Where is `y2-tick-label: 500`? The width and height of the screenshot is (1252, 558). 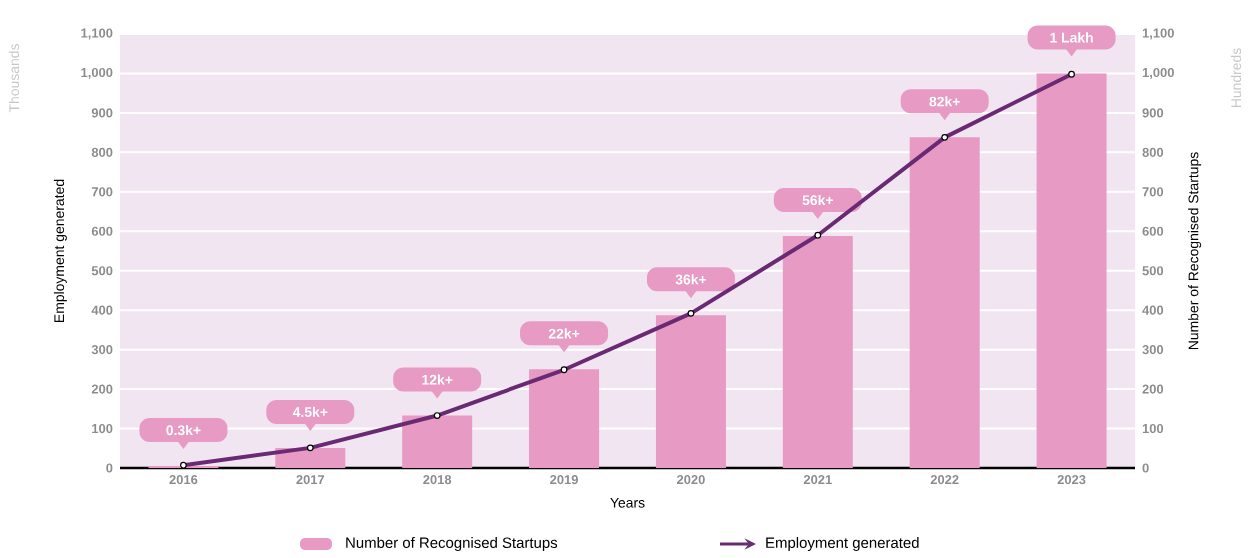 y2-tick-label: 500 is located at coordinates (1153, 271).